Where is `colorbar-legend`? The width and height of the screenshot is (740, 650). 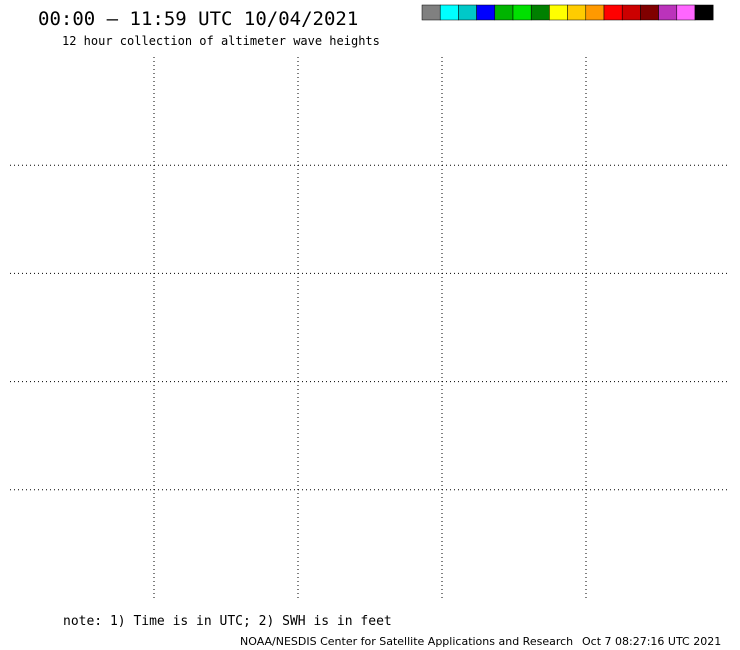 colorbar-legend is located at coordinates (567, 12).